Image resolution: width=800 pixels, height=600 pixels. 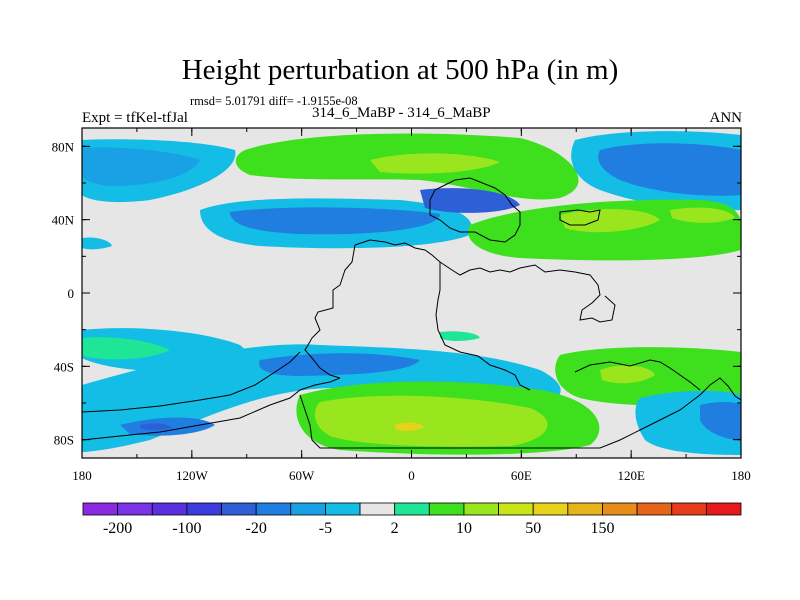 I want to click on coastline-antarctica-west, so click(x=211, y=409).